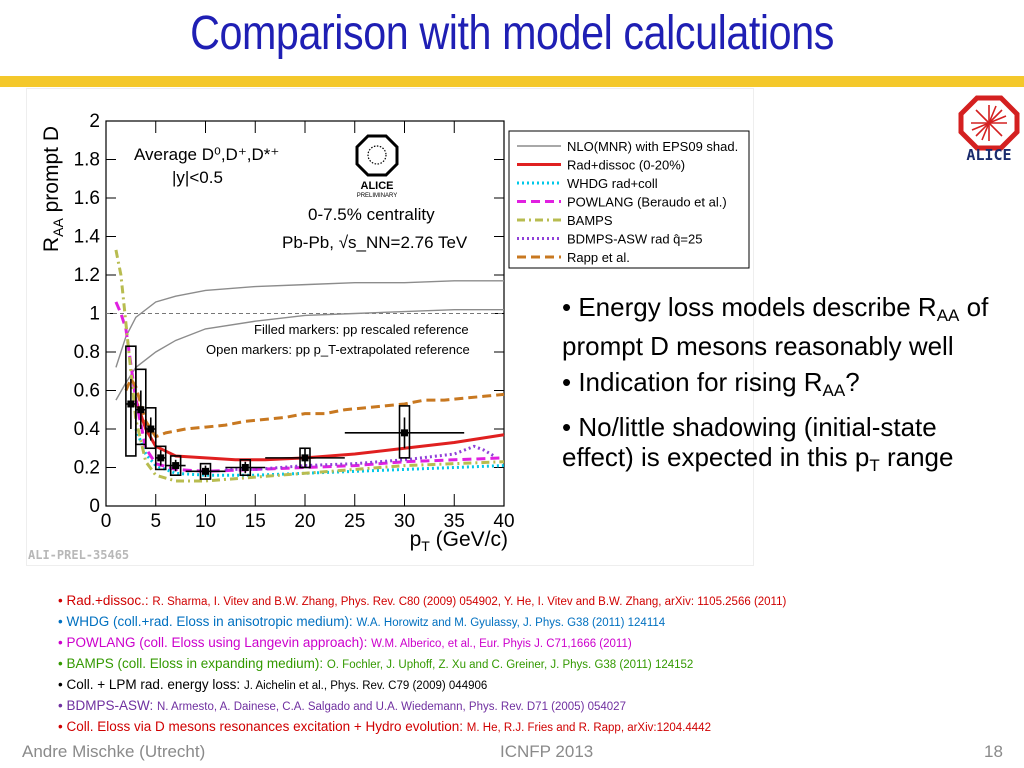 The image size is (1024, 768). What do you see at coordinates (612, 183) in the screenshot?
I see `legend-label: WHDG rad+coll` at bounding box center [612, 183].